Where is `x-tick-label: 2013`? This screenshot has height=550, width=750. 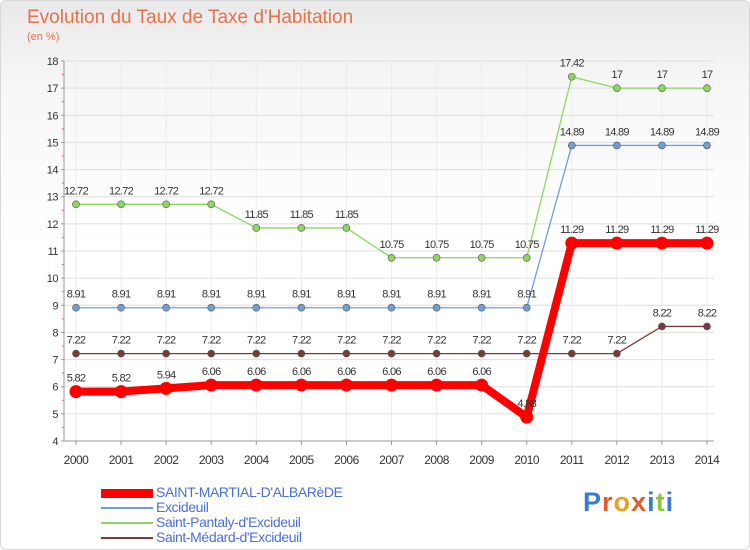
x-tick-label: 2013 is located at coordinates (663, 460).